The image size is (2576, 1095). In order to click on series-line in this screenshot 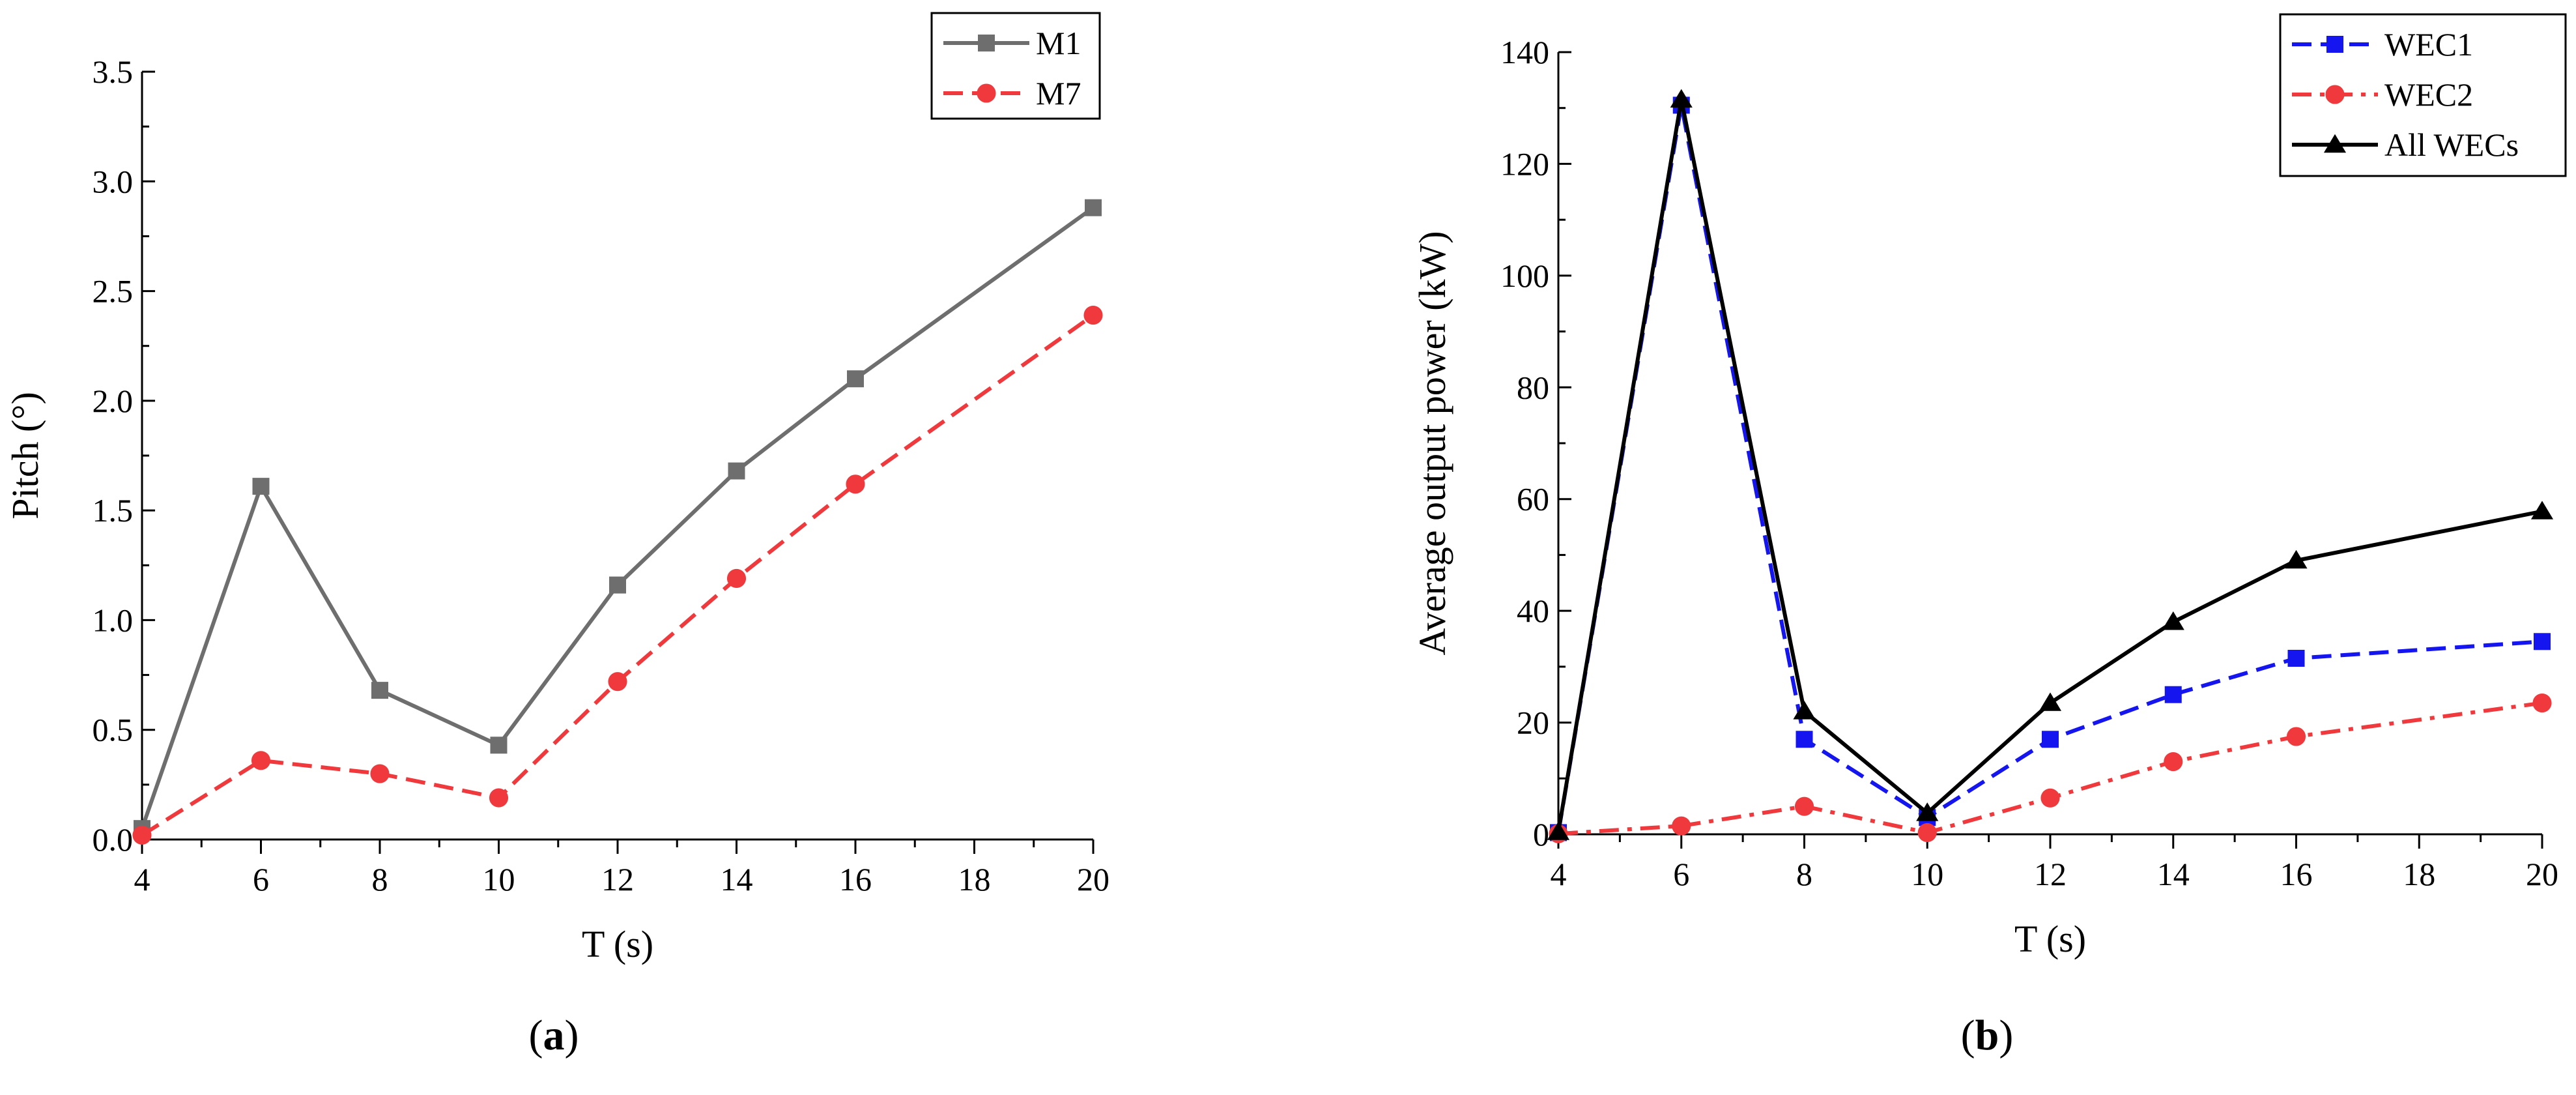, I will do `click(2050, 768)`.